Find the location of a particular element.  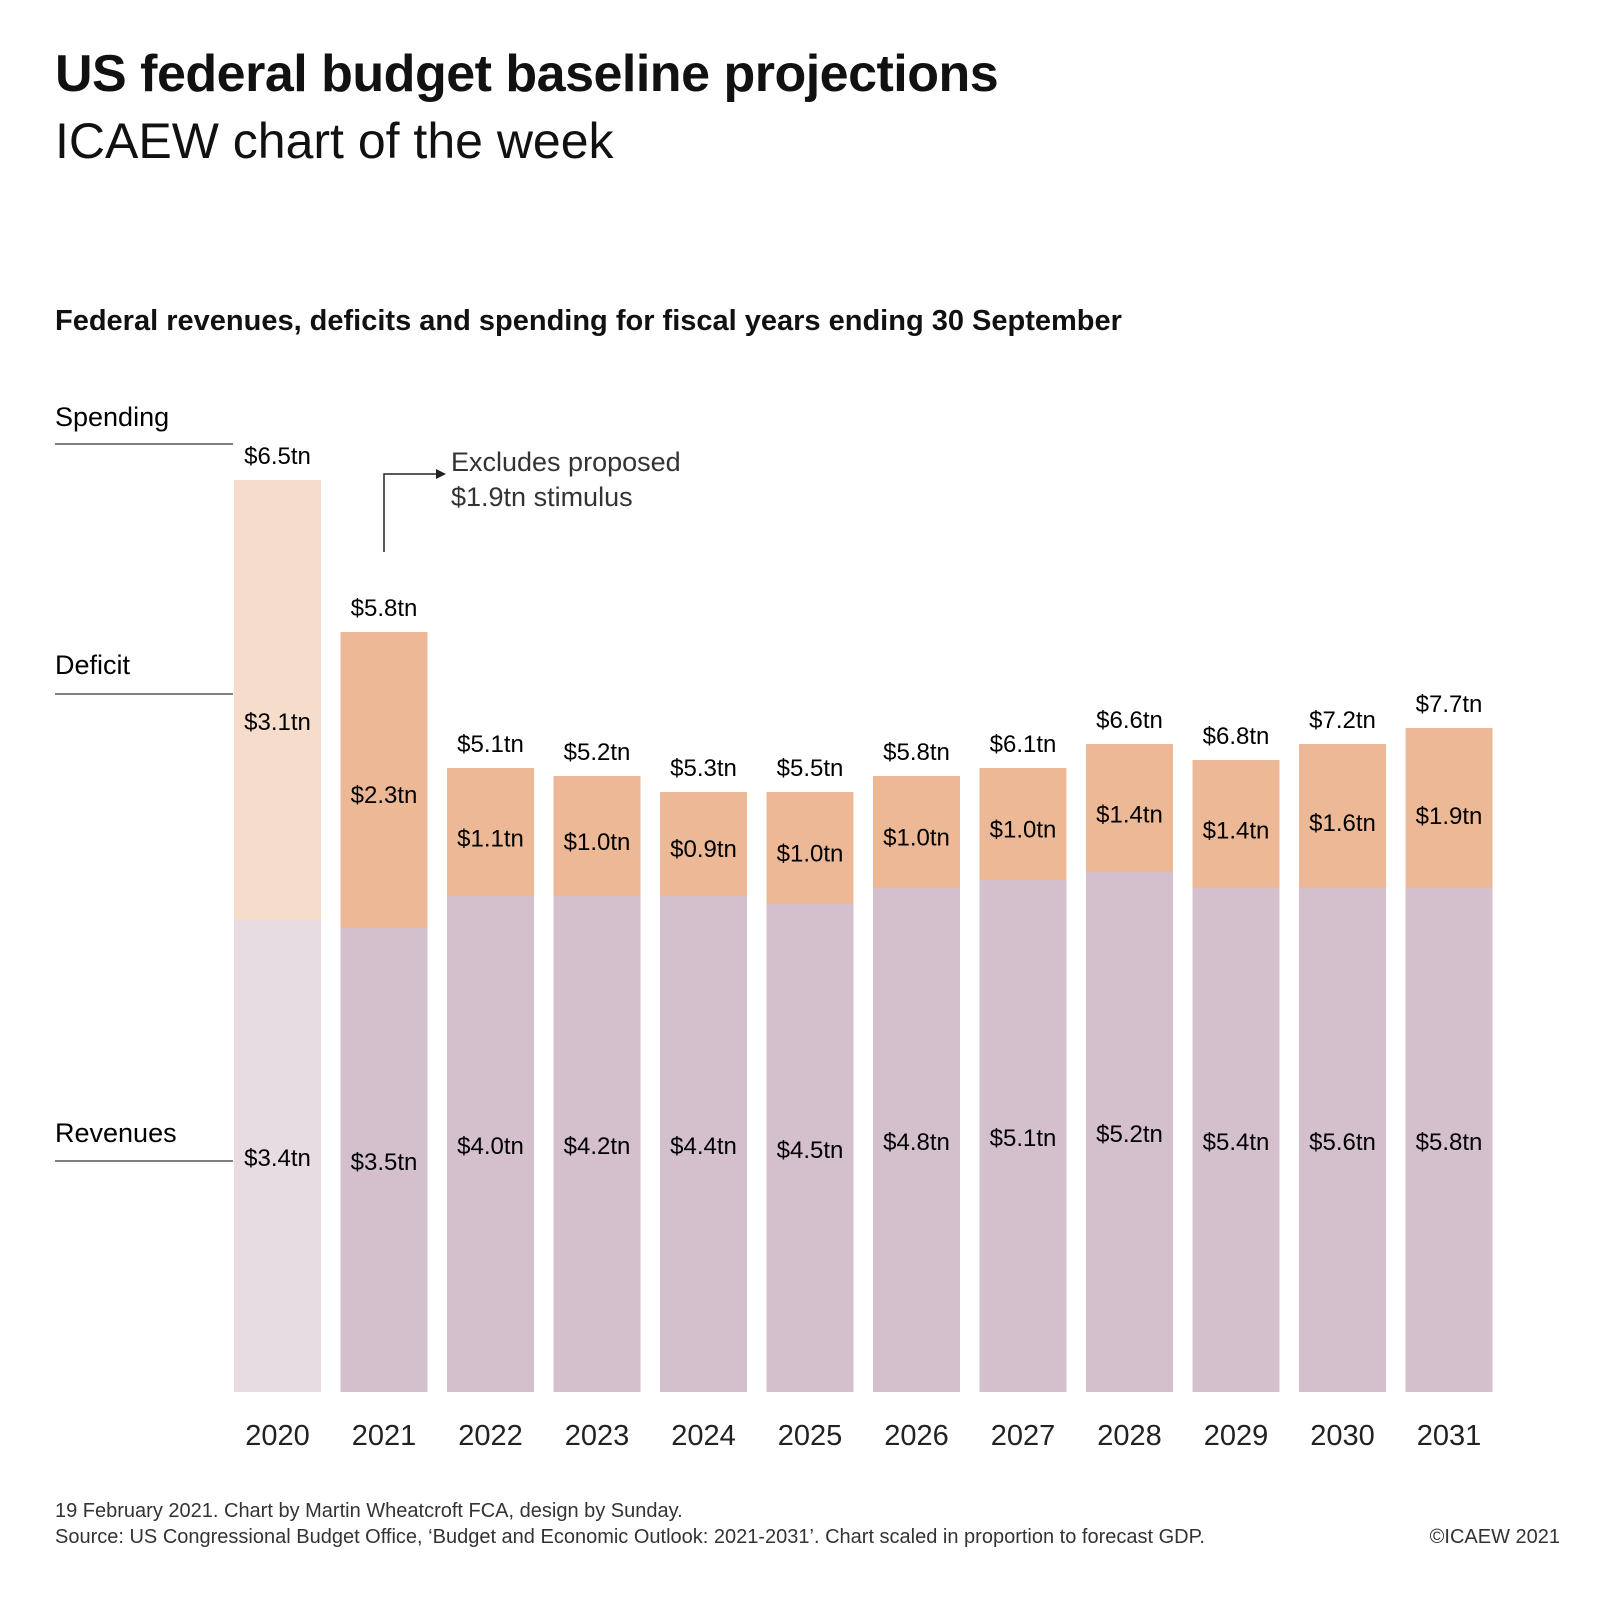

label-deficit-2025: $1.0tn is located at coordinates (810, 854).